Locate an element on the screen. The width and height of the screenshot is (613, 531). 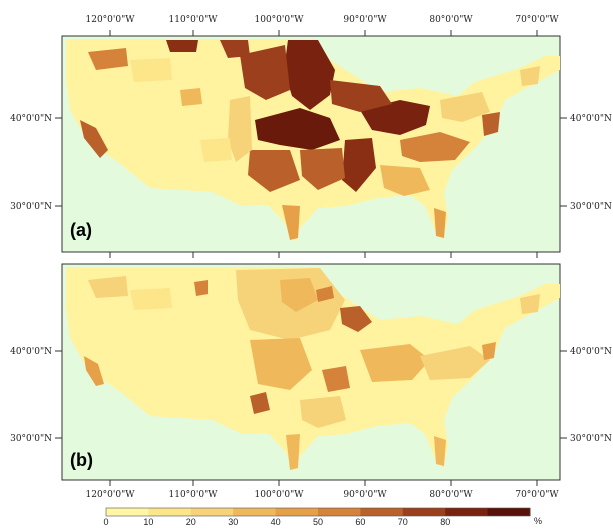
panel-a-lat-30-right: 30°0'0"N is located at coordinates (591, 207).